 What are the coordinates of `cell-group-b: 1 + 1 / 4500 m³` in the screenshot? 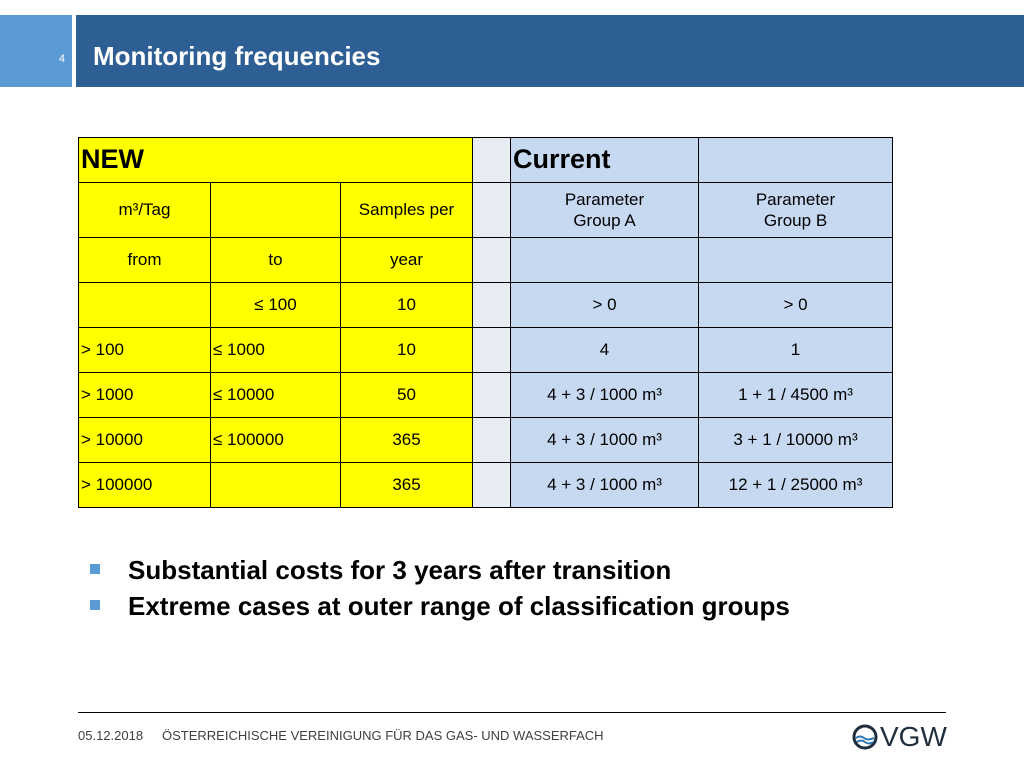 It's located at (795, 395).